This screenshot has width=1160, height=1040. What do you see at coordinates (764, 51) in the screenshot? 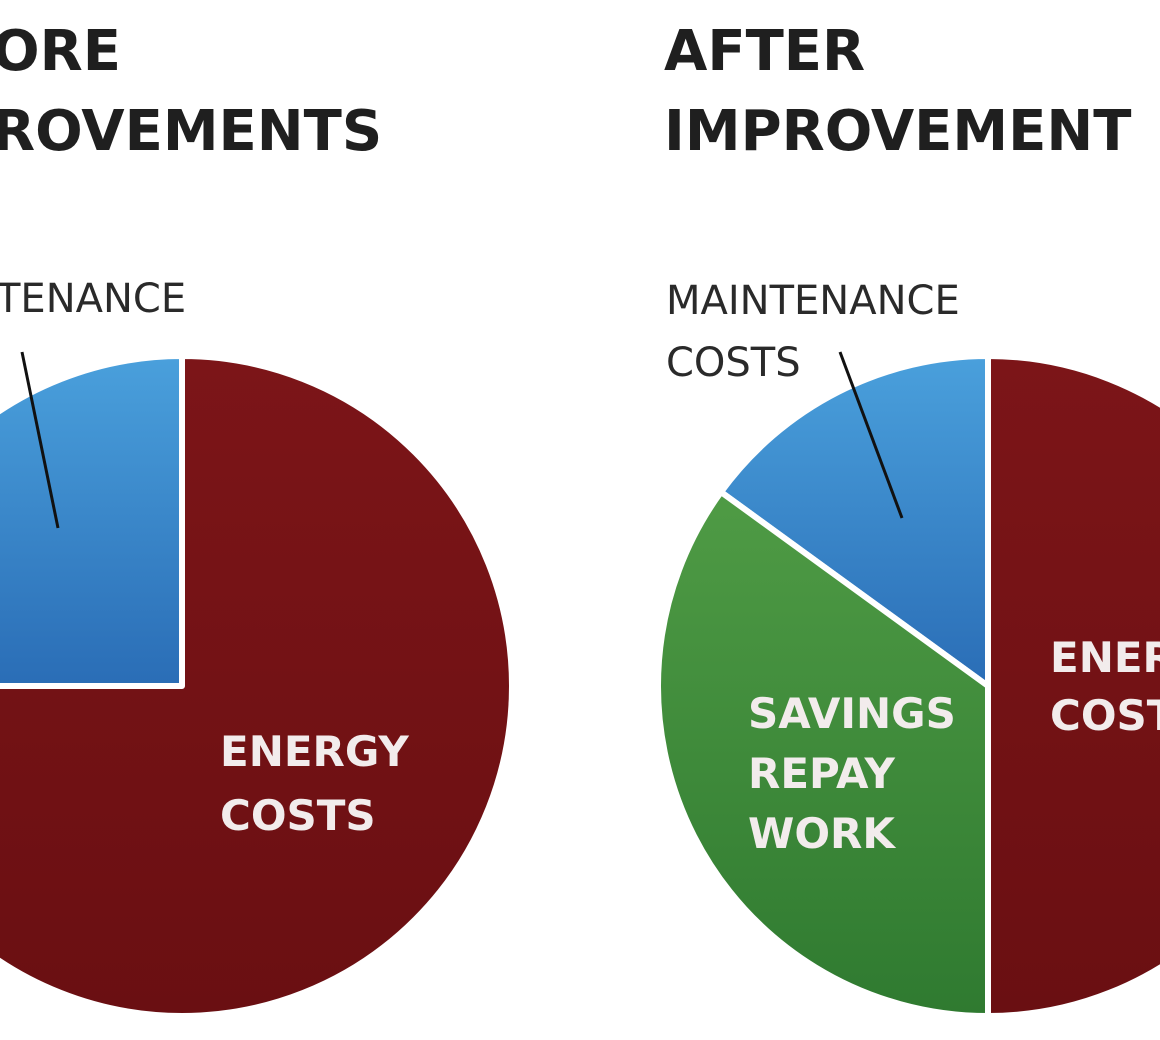
I see `after-title-line-1: AFTER` at bounding box center [764, 51].